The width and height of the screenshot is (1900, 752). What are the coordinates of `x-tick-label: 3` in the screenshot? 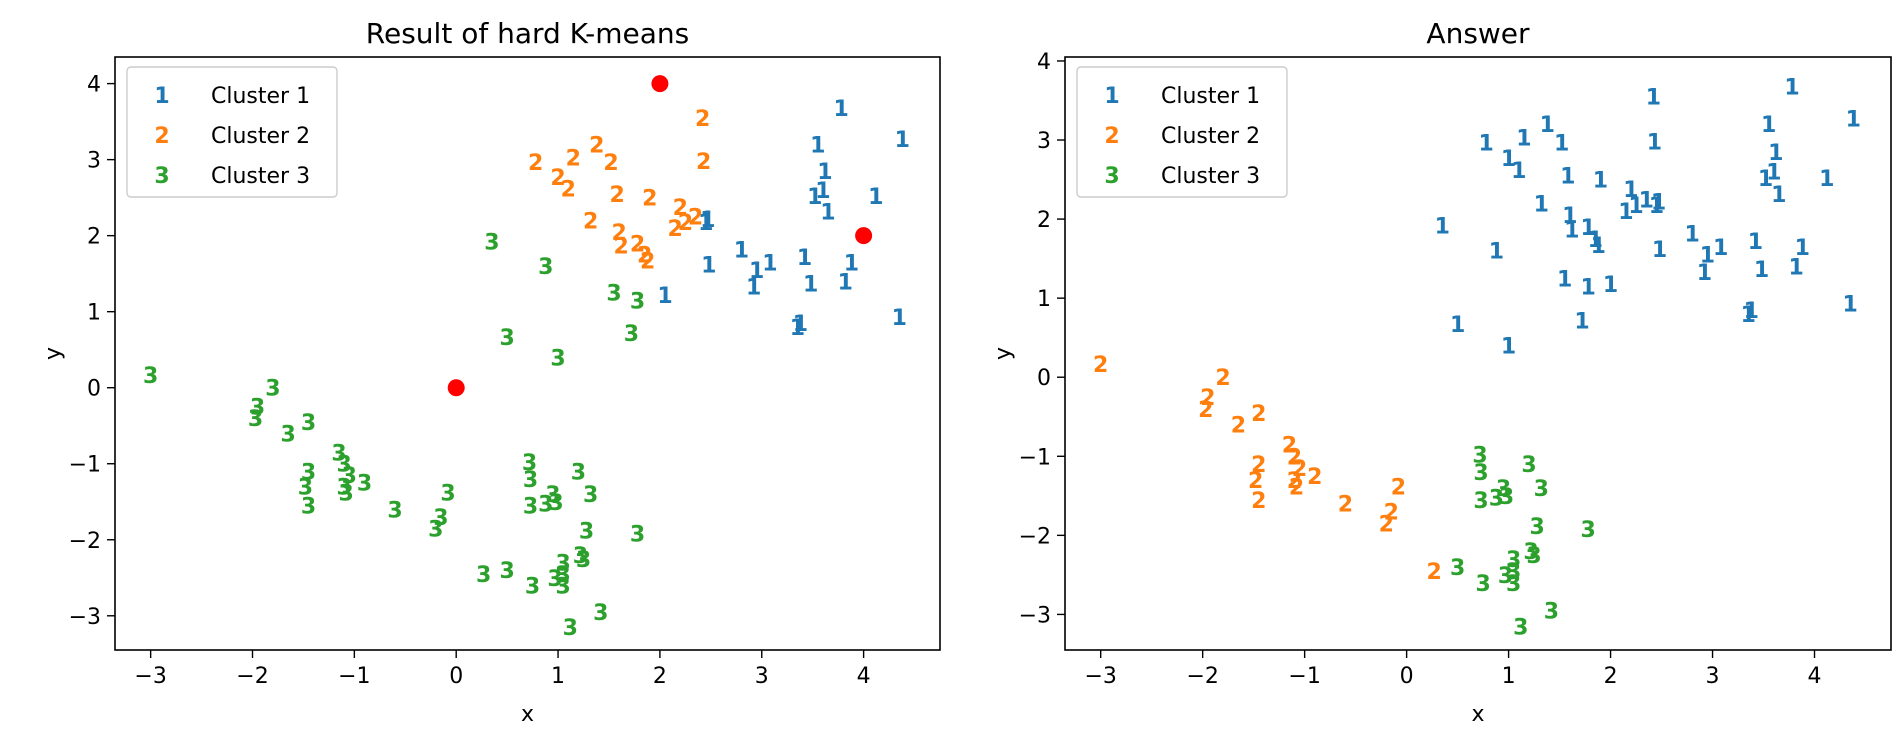 It's located at (1713, 676).